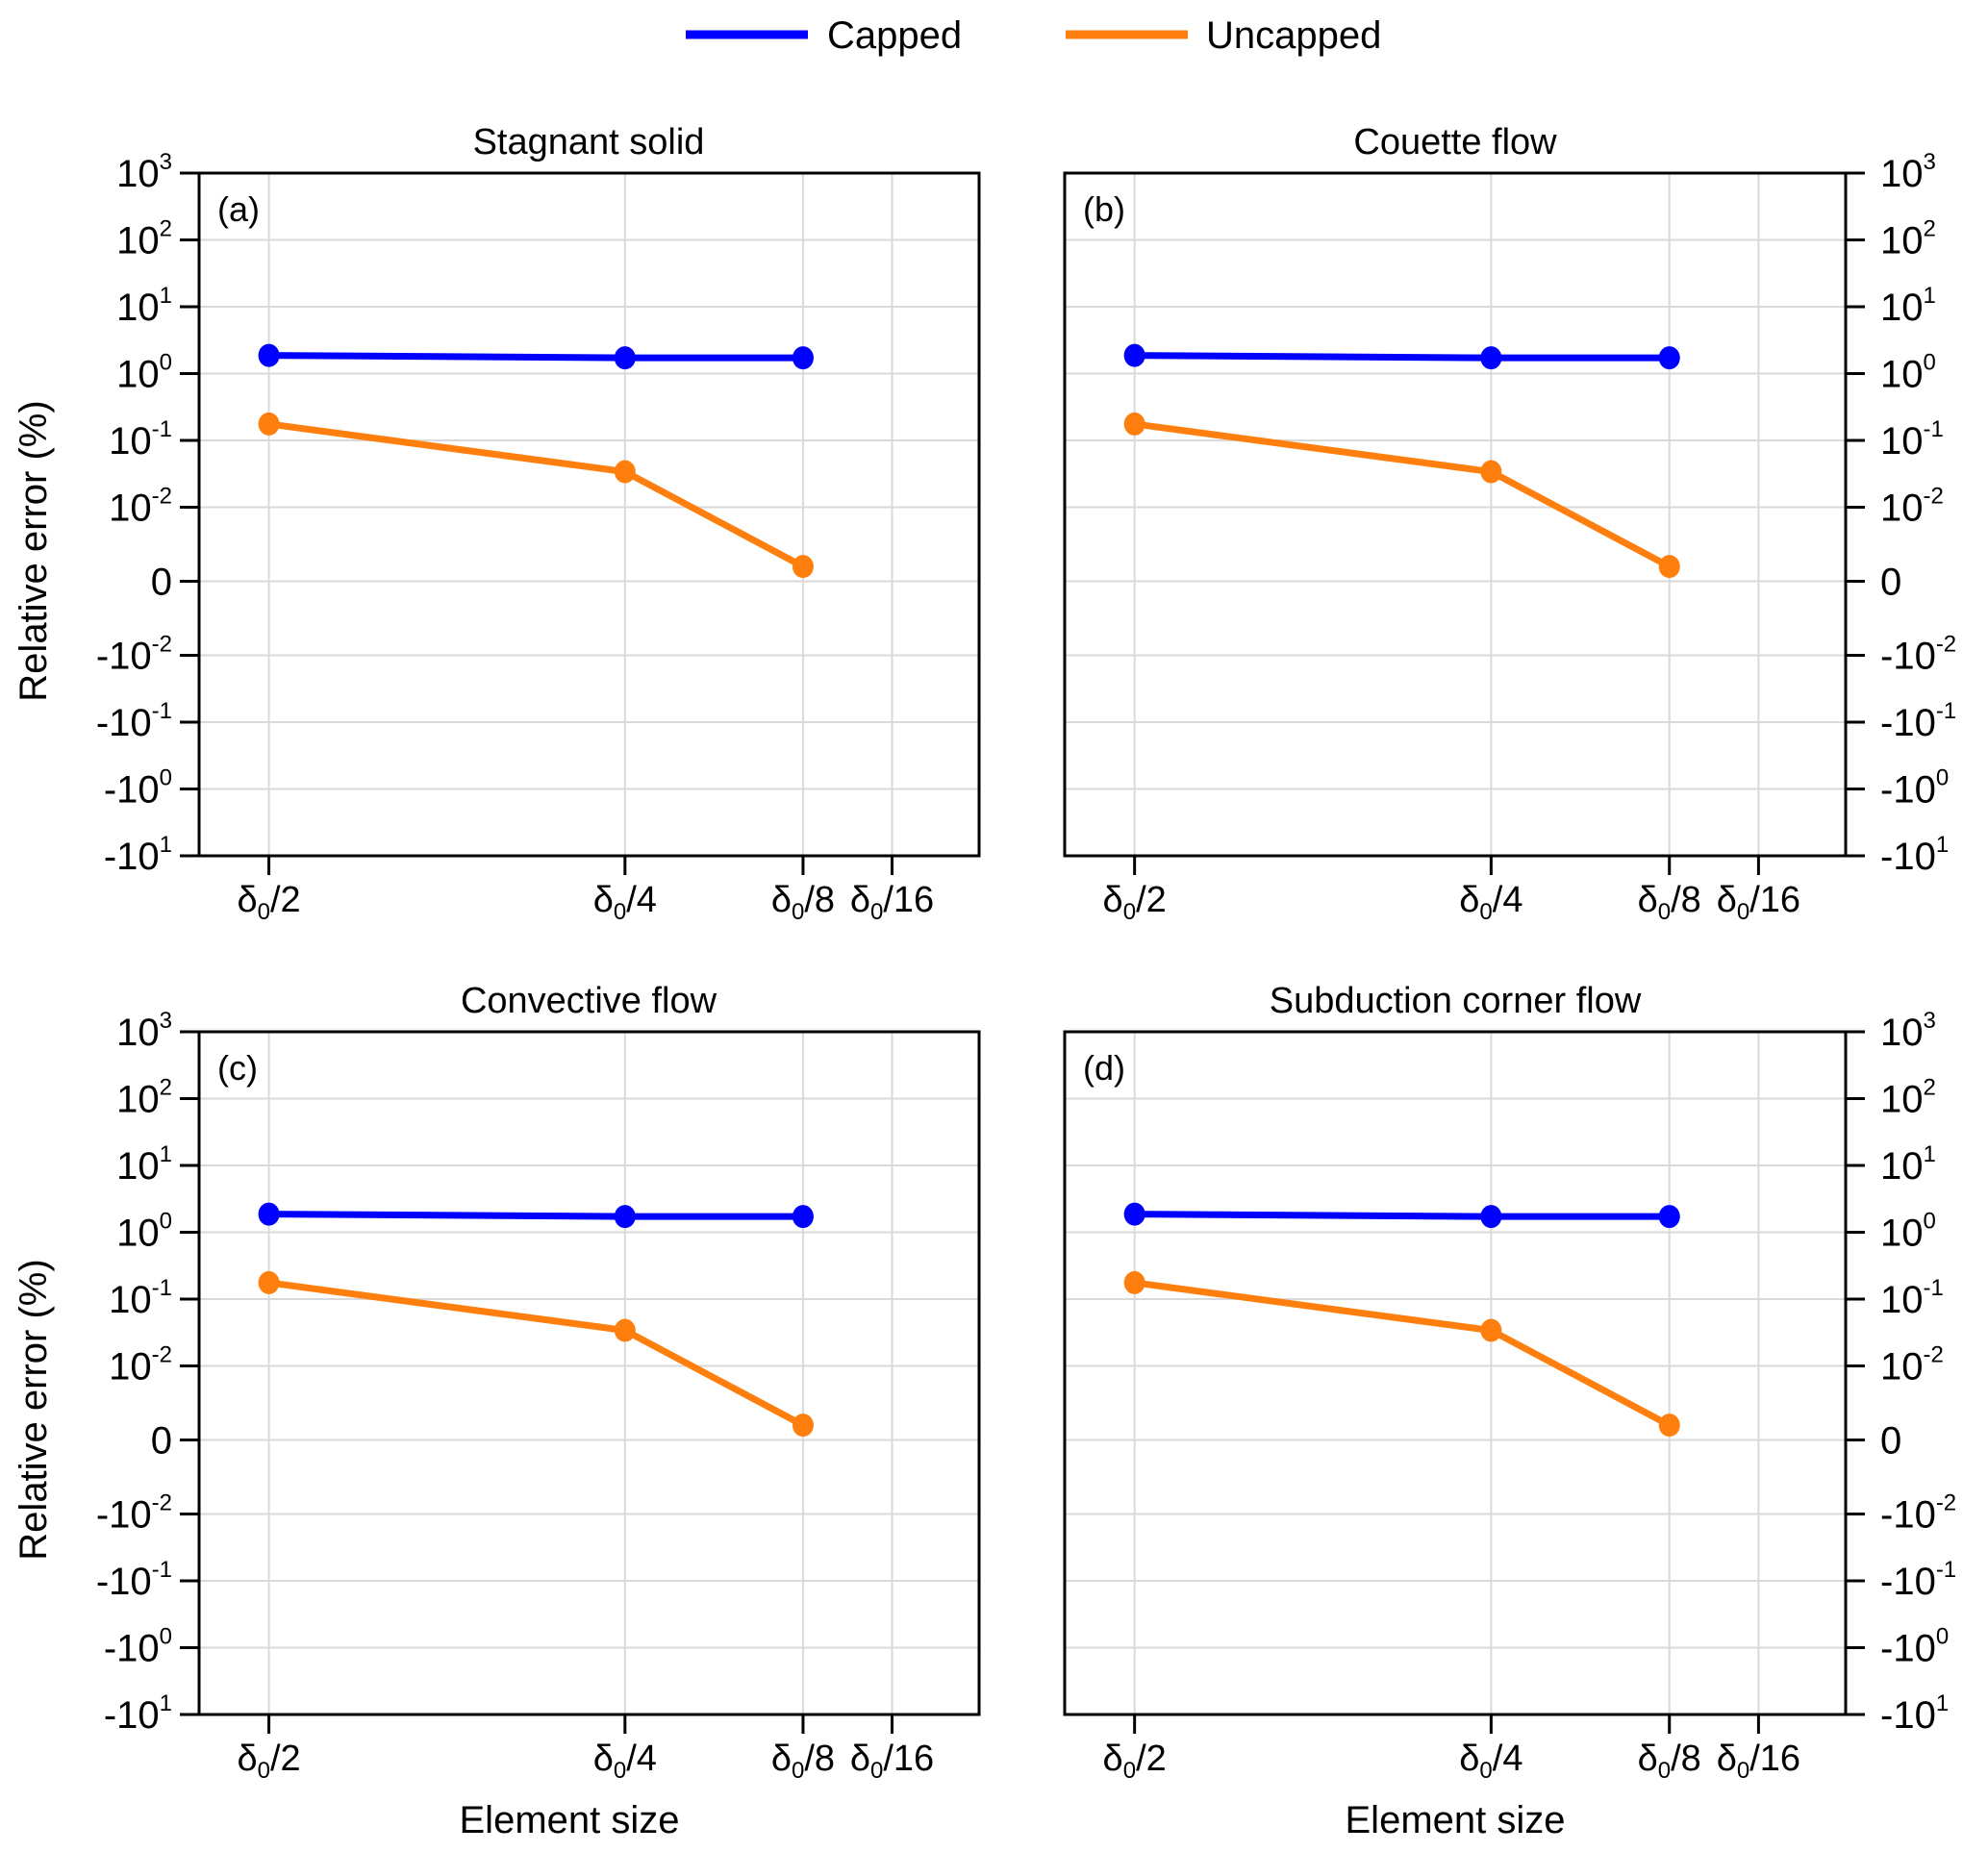 This screenshot has height=1852, width=1988. Describe the element at coordinates (1918, 1580) in the screenshot. I see `y-tick-label: -10-1` at that location.